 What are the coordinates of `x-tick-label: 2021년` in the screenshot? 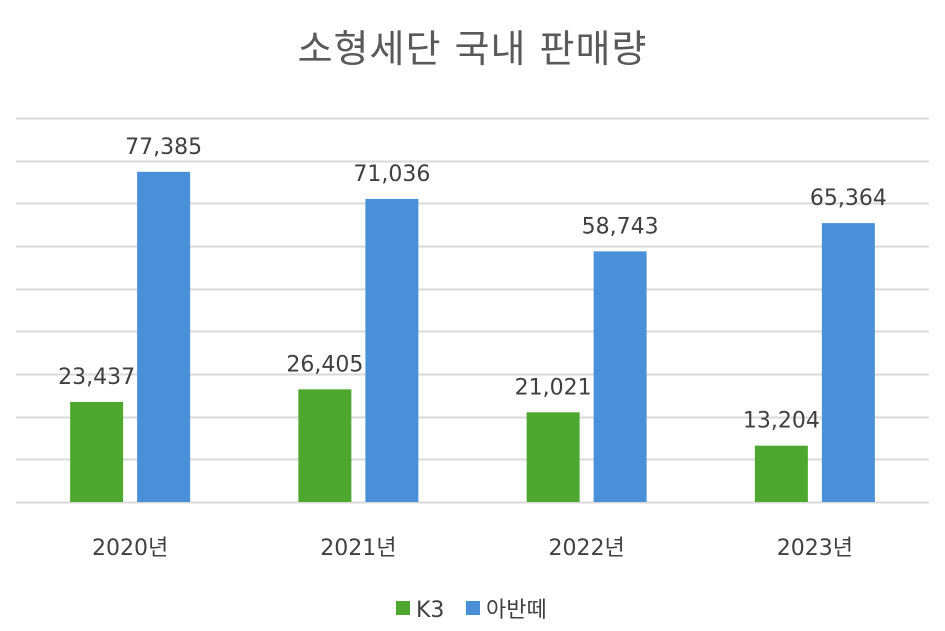 It's located at (358, 548).